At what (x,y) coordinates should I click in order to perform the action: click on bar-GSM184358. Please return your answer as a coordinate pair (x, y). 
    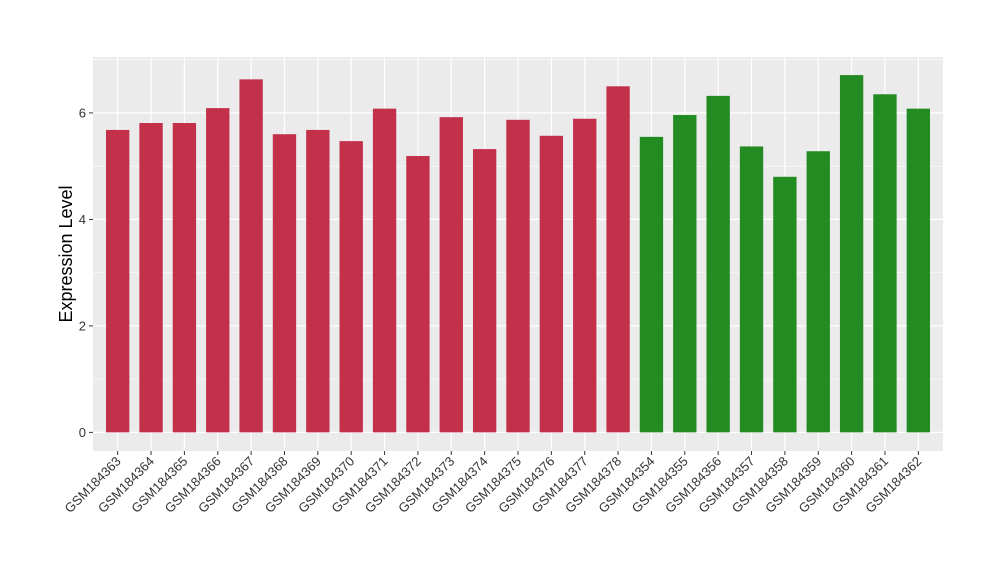
    Looking at the image, I should click on (785, 304).